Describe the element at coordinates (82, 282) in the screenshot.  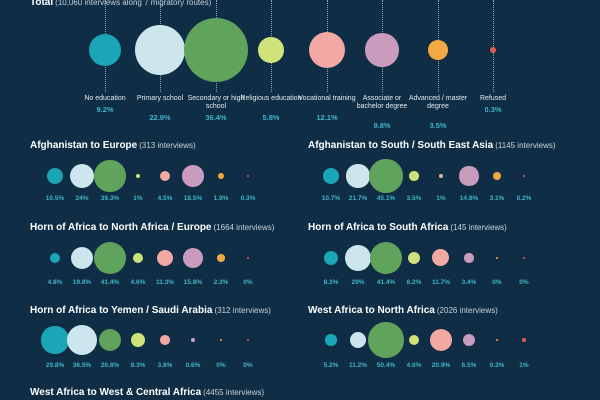
I see `percent-label: 19.8%` at that location.